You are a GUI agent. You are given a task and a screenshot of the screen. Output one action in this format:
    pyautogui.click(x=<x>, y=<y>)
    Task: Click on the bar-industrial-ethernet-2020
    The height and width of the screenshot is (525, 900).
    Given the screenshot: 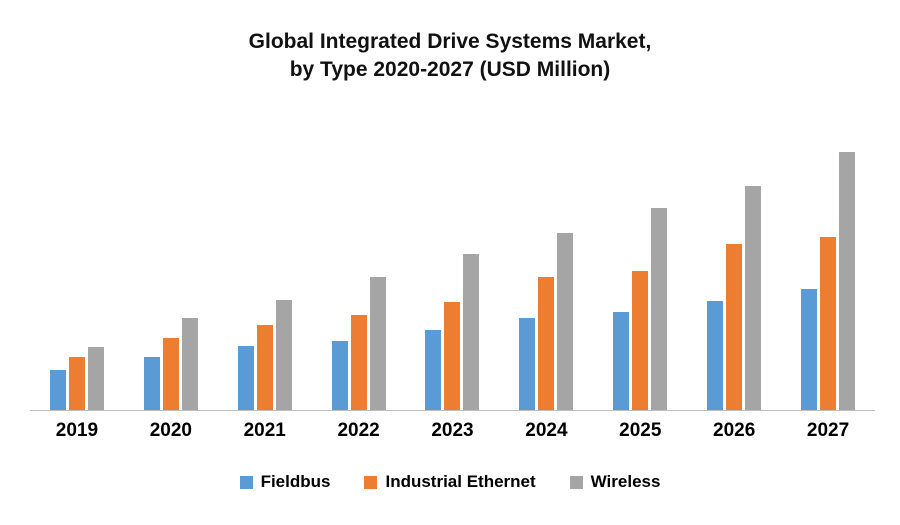 What is the action you would take?
    pyautogui.click(x=170, y=374)
    